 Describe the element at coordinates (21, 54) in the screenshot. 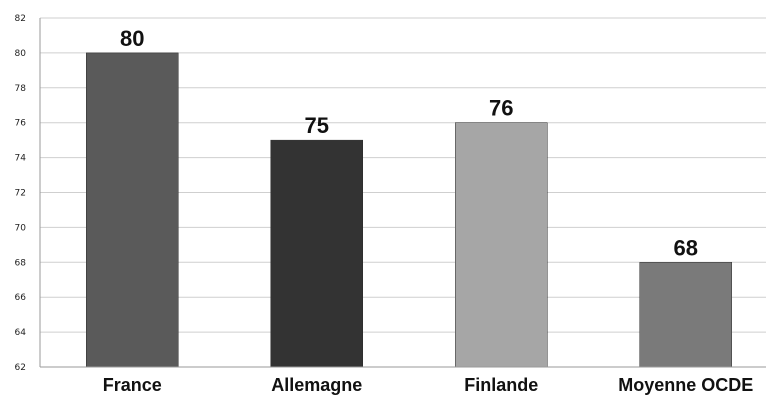

I see `y-tick-label: 80` at that location.